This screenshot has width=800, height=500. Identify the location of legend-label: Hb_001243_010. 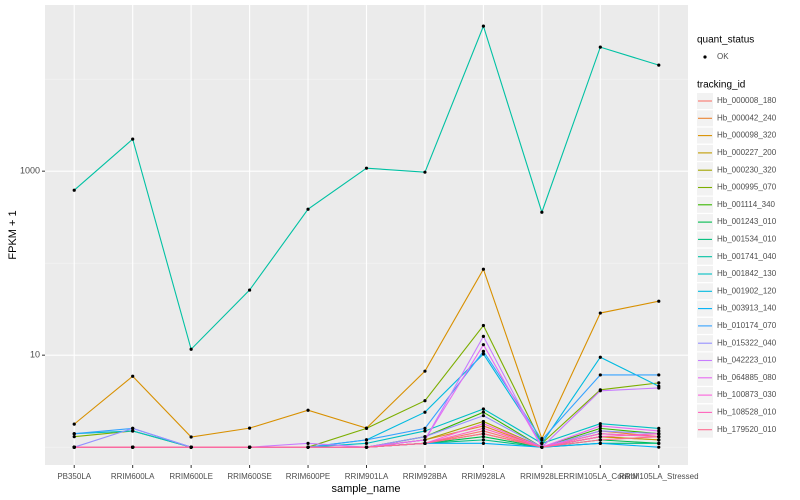
(747, 221).